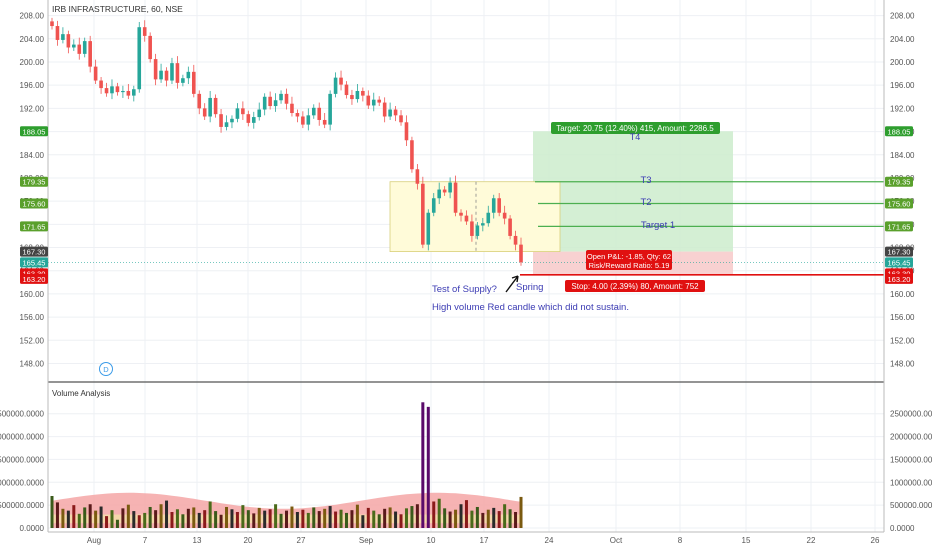 The width and height of the screenshot is (932, 555). Describe the element at coordinates (529, 287) in the screenshot. I see `spring-note: Spring` at that location.